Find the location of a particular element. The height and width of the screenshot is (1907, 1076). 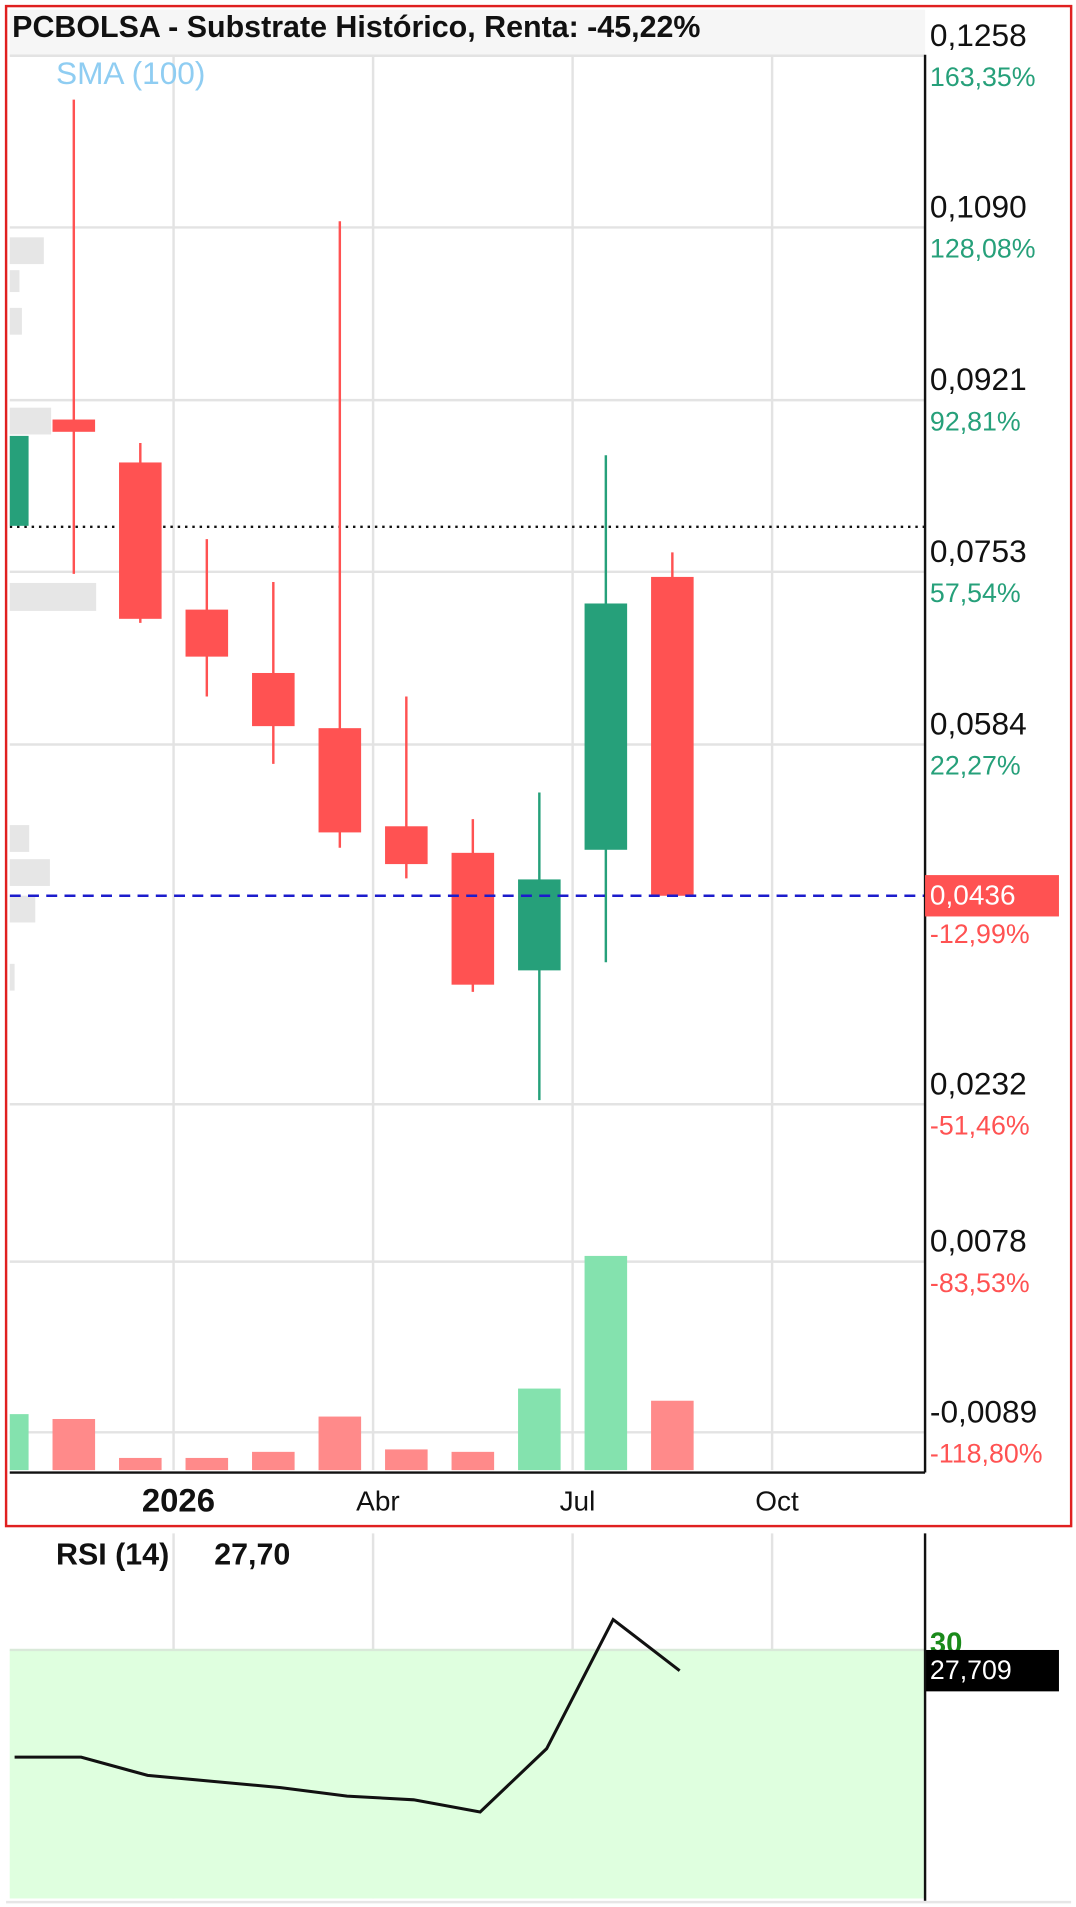

rsi-last-box is located at coordinates (992, 1670).